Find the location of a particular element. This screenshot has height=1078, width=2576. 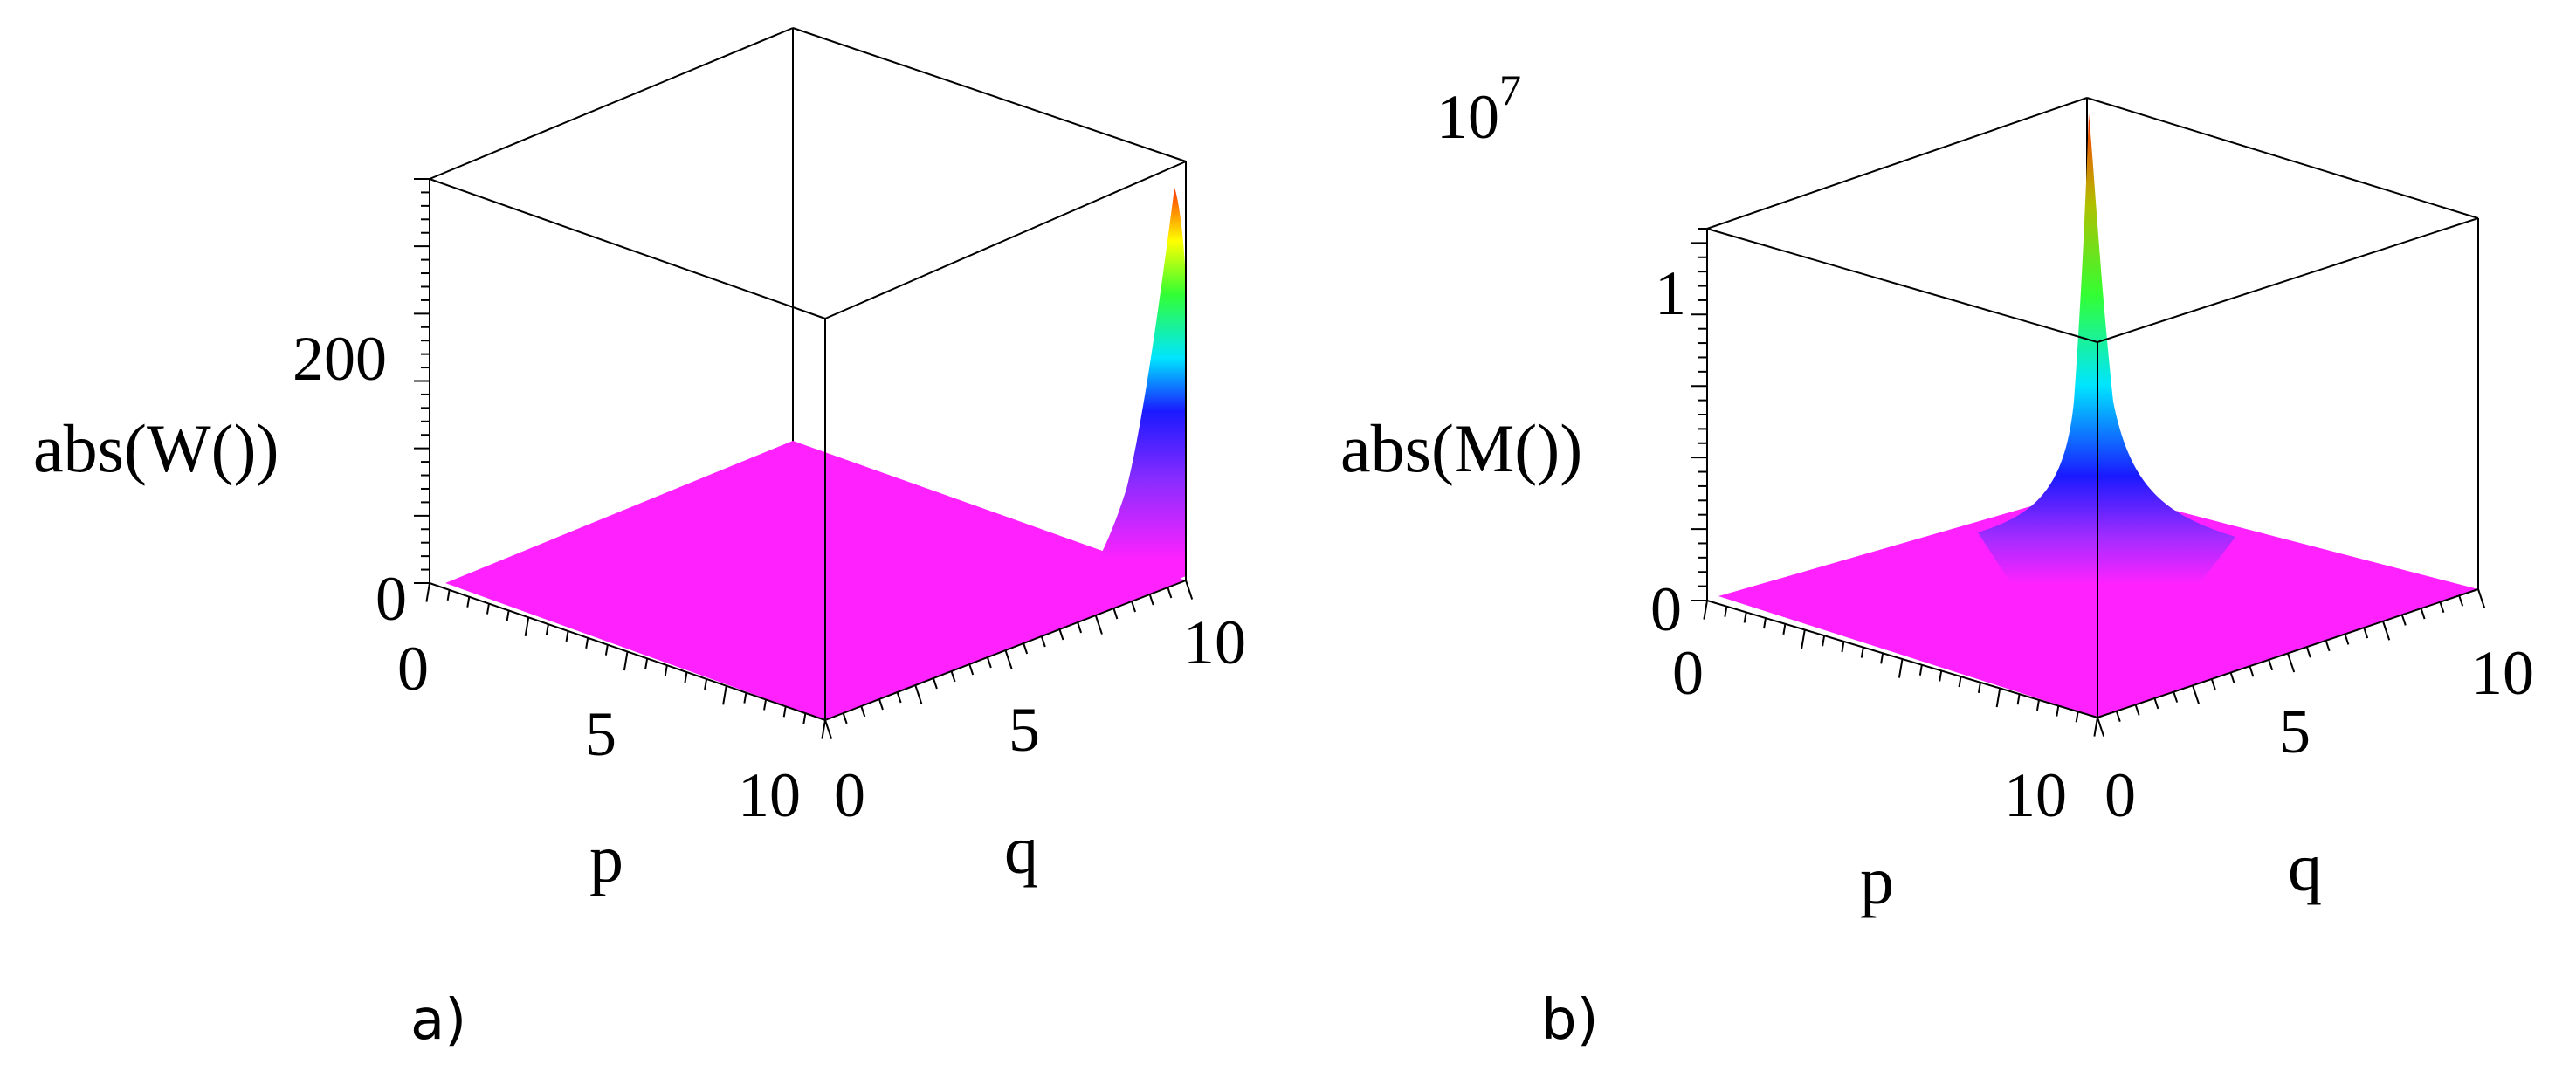

y-tick-5-a: 5 is located at coordinates (1024, 730).